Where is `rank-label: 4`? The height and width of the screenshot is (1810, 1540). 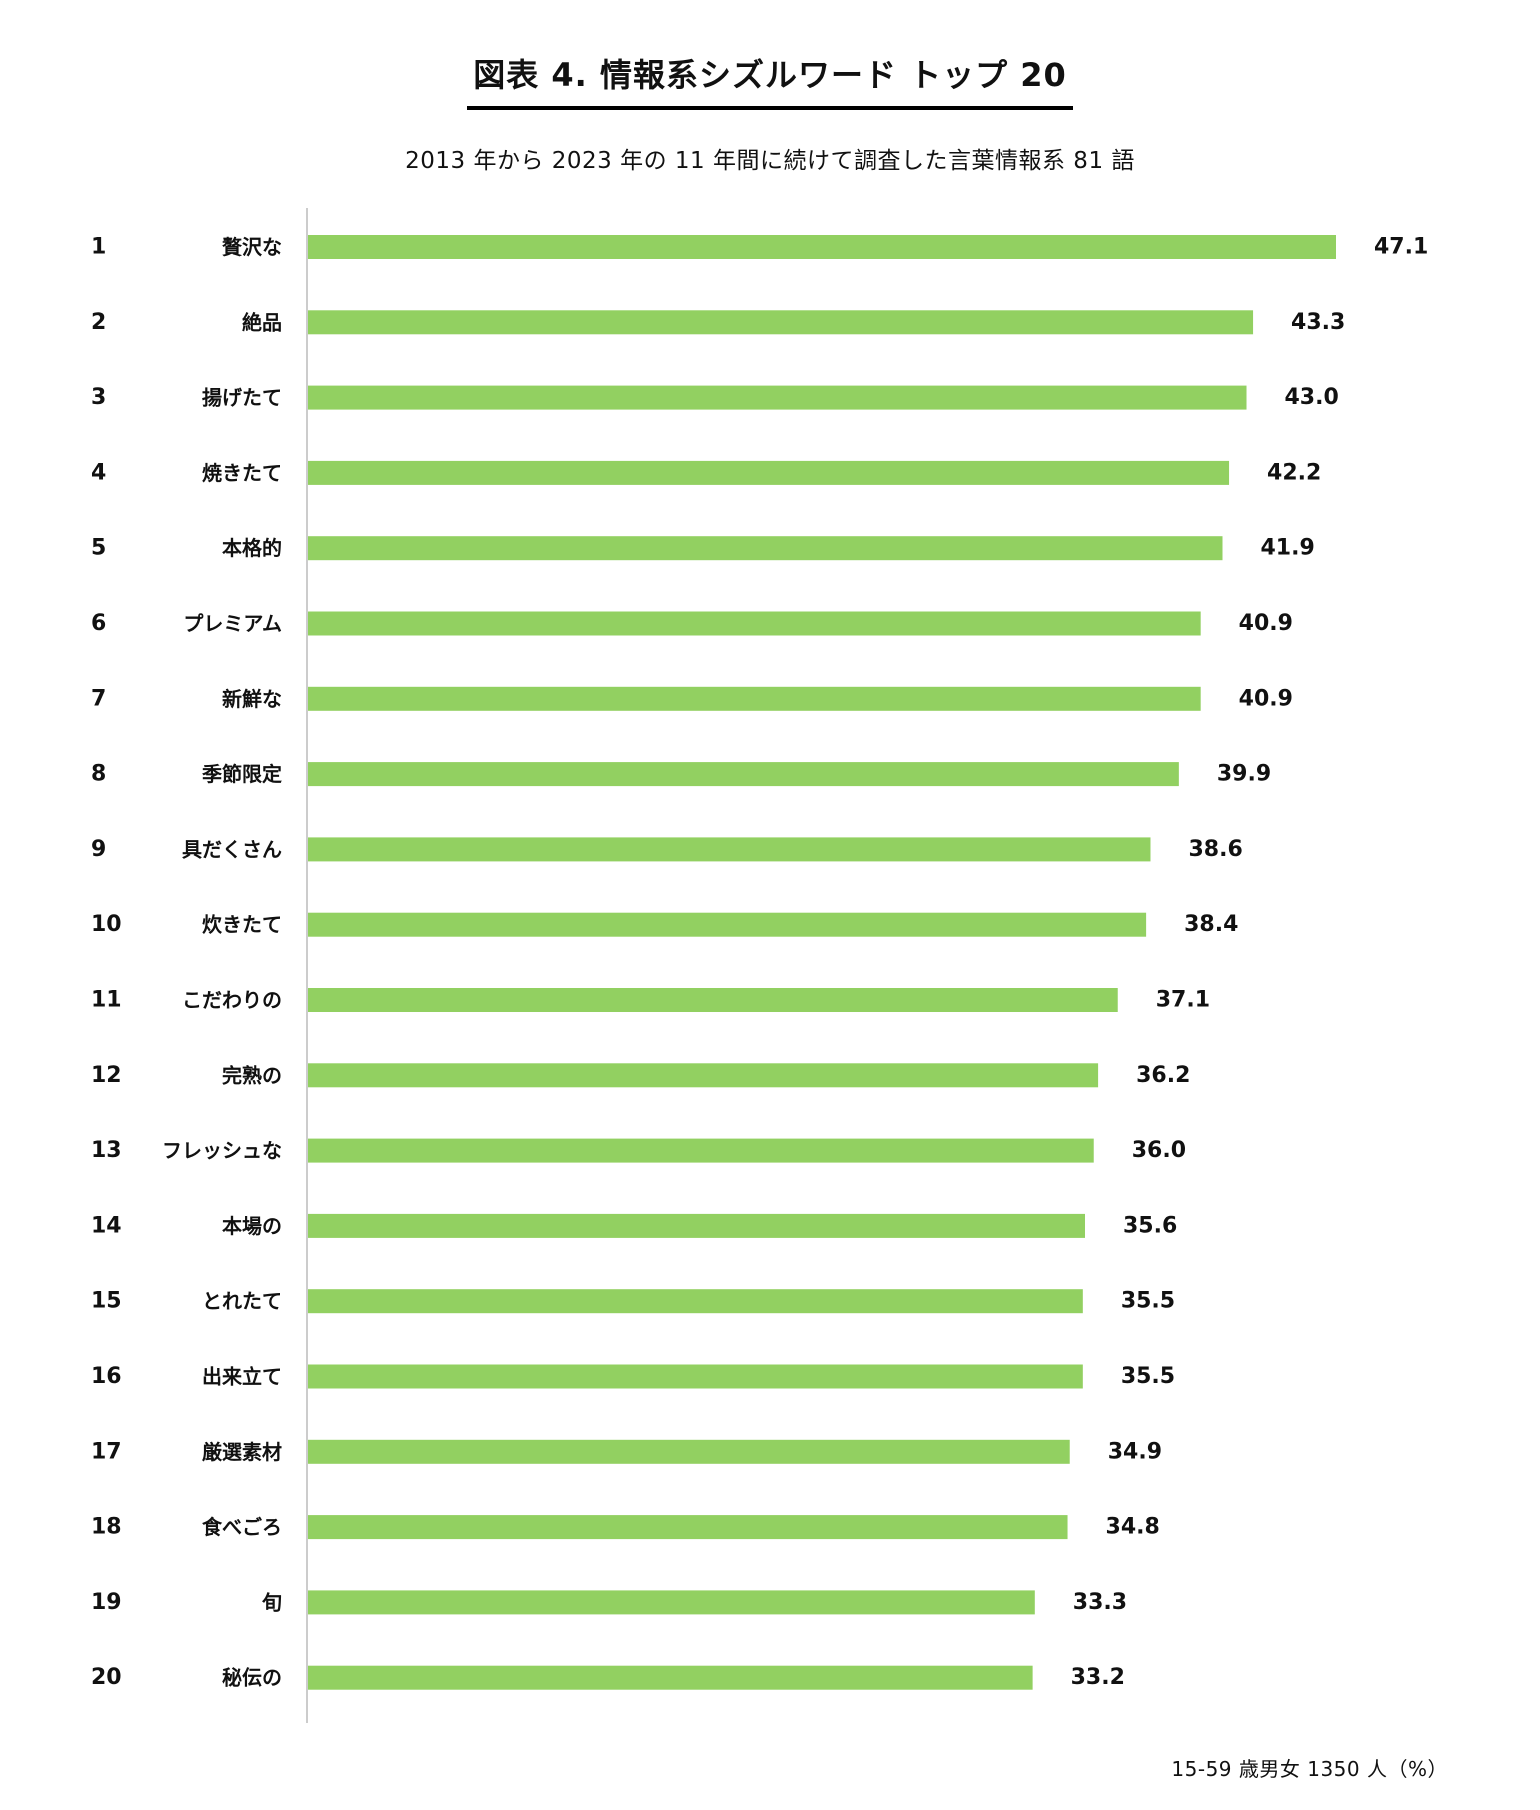
rank-label: 4 is located at coordinates (98, 472).